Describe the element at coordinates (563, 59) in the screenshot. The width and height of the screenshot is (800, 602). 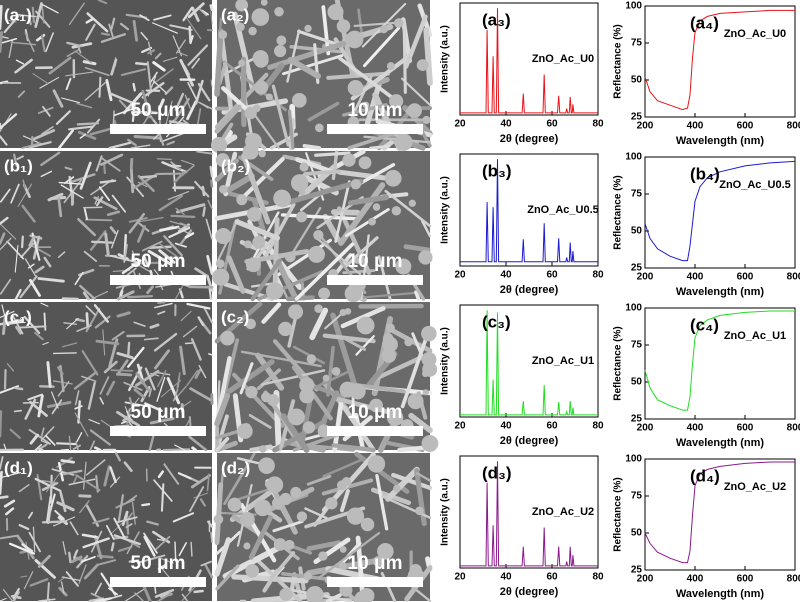
I see `series-label: ZnO_Ac_U0` at that location.